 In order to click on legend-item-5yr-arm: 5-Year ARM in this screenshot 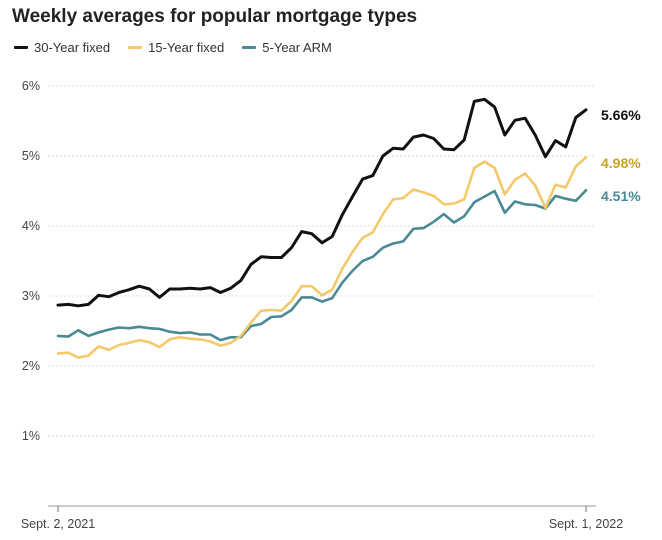, I will do `click(287, 47)`.